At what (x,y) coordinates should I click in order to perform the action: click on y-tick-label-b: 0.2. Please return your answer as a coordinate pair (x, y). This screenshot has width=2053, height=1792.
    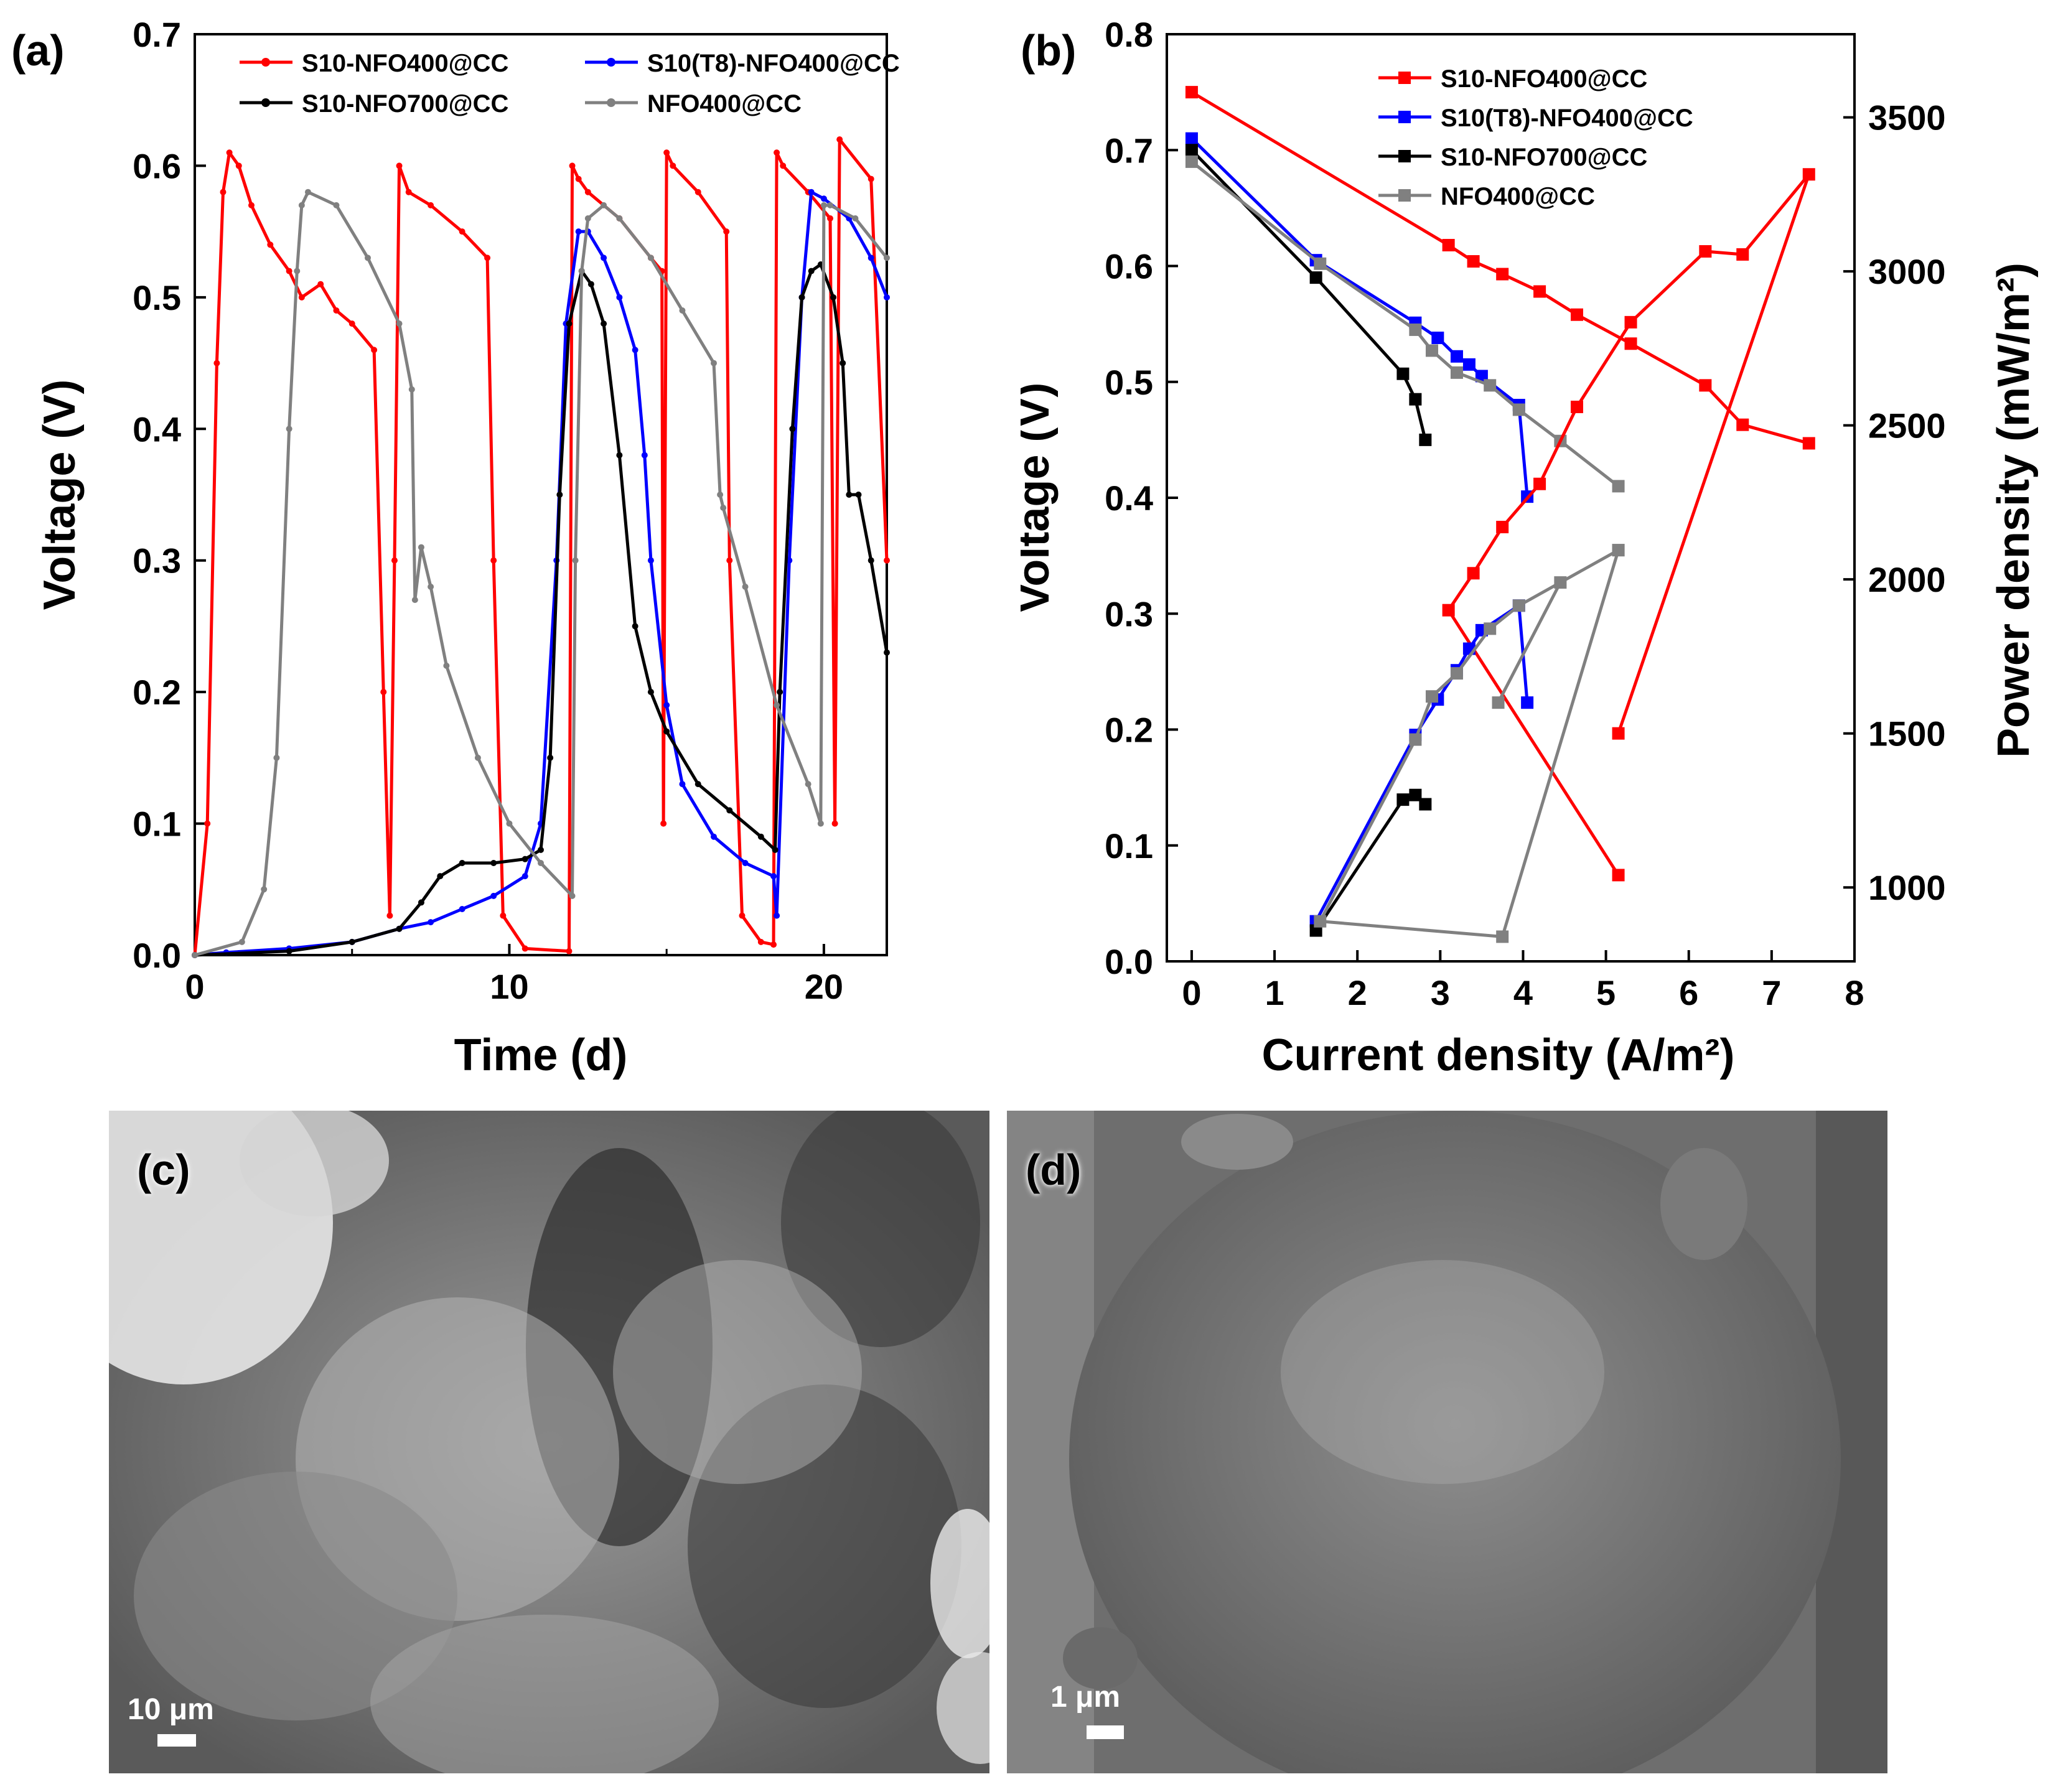
    Looking at the image, I should click on (1129, 730).